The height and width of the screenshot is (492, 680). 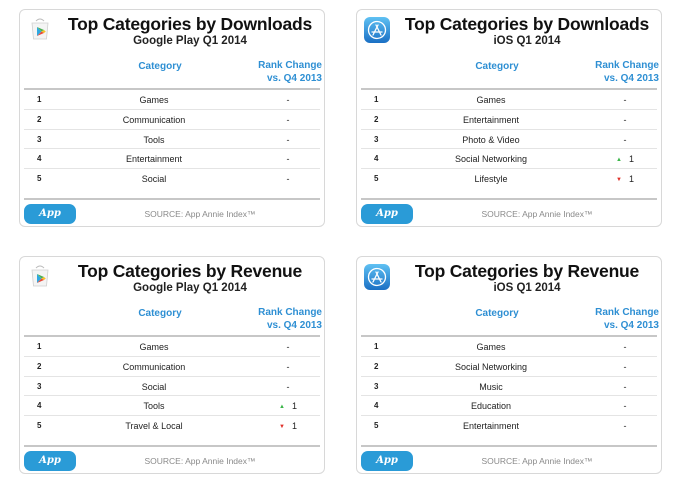 What do you see at coordinates (154, 426) in the screenshot?
I see `category-name: Travel & Local` at bounding box center [154, 426].